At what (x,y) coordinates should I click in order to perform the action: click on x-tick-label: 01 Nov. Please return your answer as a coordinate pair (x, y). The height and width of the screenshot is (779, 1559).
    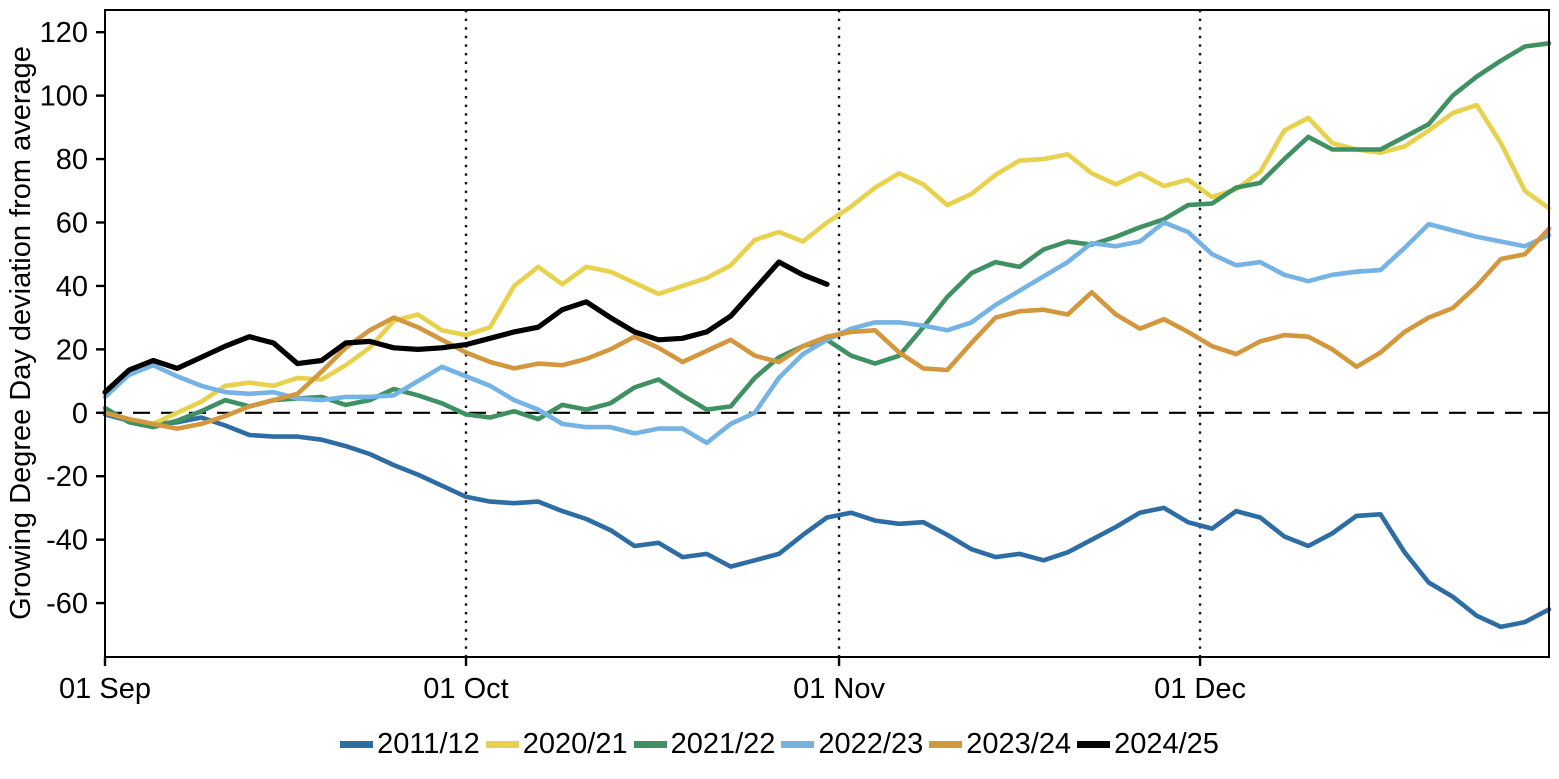
    Looking at the image, I should click on (839, 689).